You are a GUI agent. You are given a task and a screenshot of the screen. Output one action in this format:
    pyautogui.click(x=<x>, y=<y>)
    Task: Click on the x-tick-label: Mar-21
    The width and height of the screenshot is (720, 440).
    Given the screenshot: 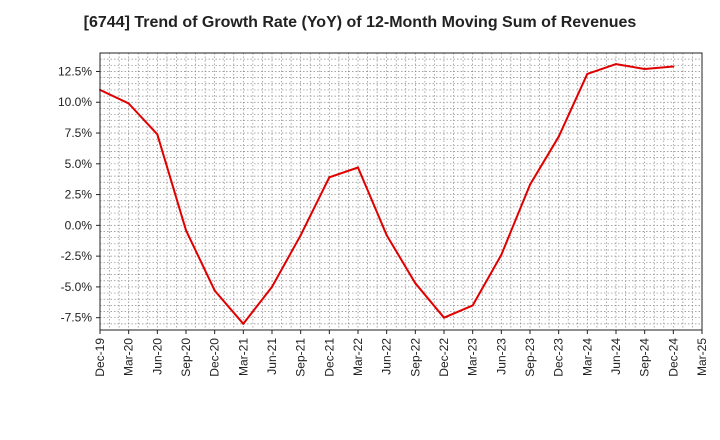 What is the action you would take?
    pyautogui.click(x=243, y=357)
    